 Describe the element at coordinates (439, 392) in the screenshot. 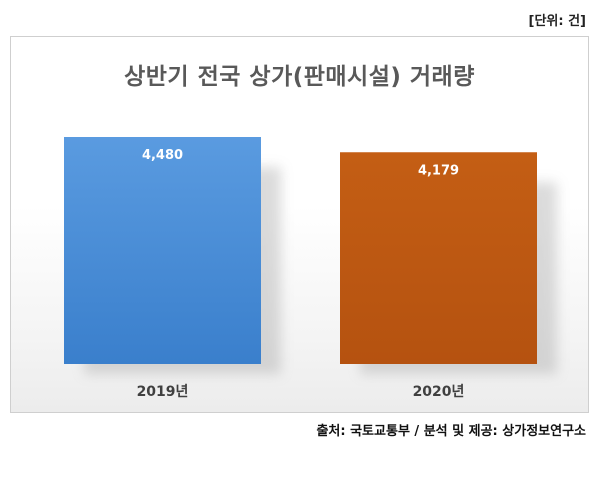

I see `category-label-1: 2020년` at that location.